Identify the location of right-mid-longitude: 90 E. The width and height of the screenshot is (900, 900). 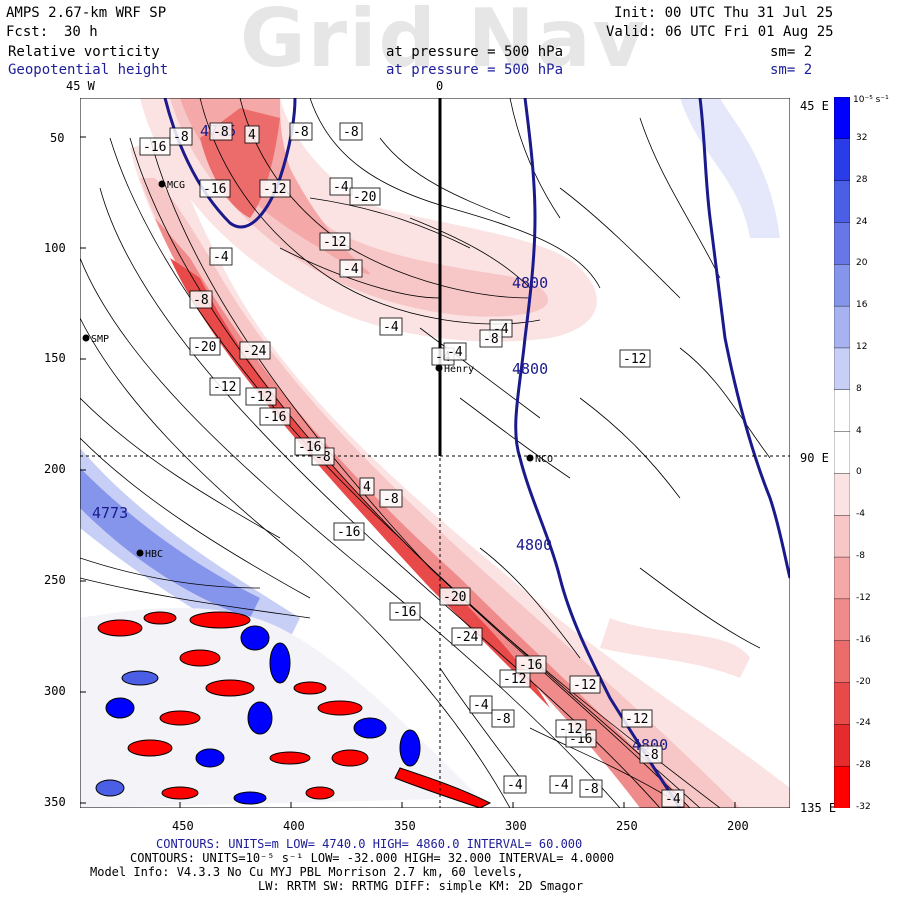
(814, 458).